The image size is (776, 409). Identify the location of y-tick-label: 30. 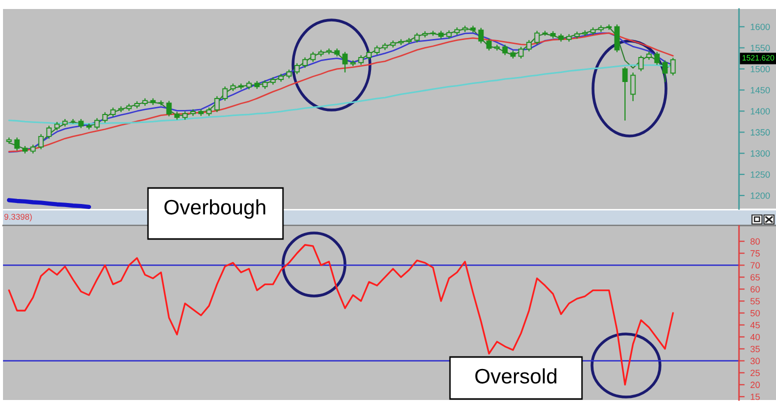
(755, 361).